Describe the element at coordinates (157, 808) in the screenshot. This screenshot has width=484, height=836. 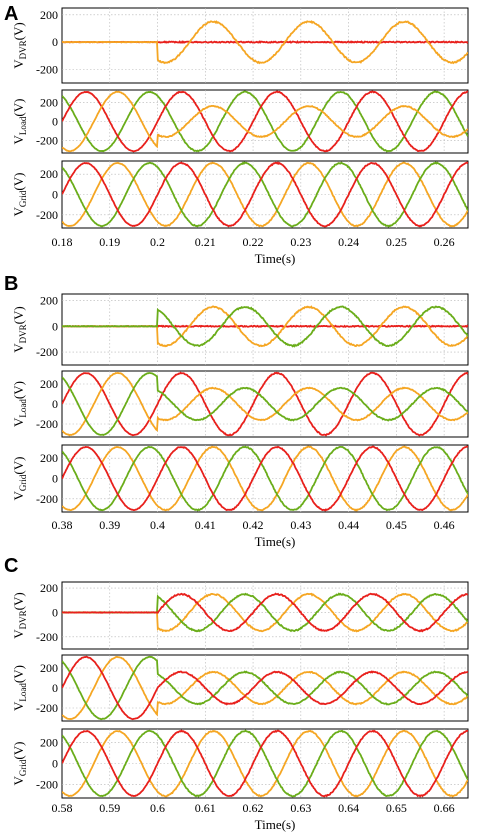
I see `x-tick-label: 0.6` at that location.